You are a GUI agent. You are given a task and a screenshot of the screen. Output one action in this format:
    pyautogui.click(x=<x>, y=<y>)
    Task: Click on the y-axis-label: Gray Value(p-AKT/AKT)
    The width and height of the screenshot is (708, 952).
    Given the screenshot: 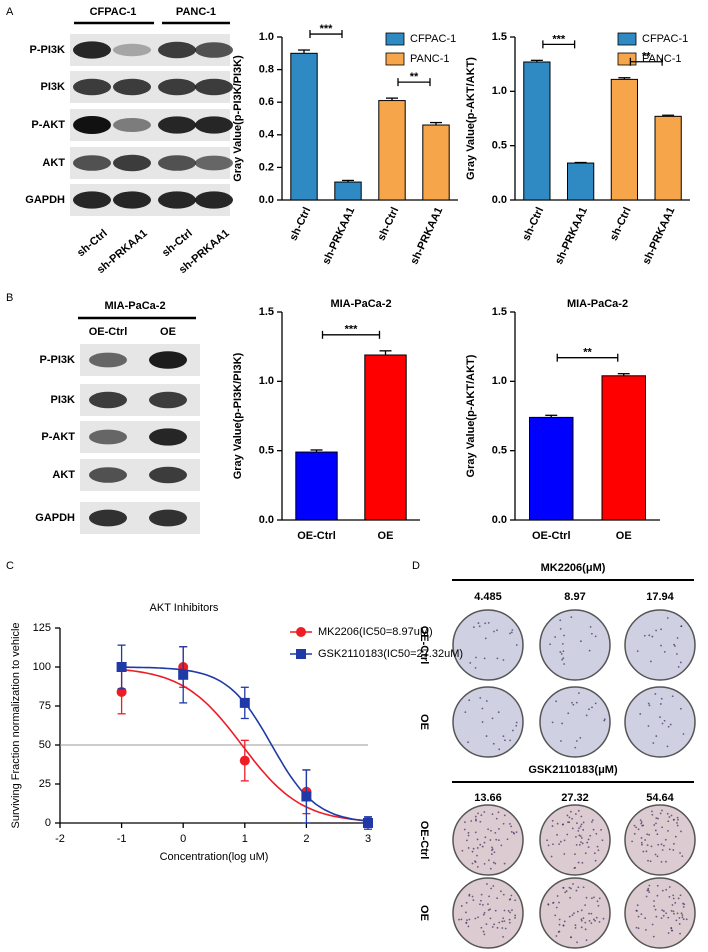 What is the action you would take?
    pyautogui.click(x=471, y=118)
    